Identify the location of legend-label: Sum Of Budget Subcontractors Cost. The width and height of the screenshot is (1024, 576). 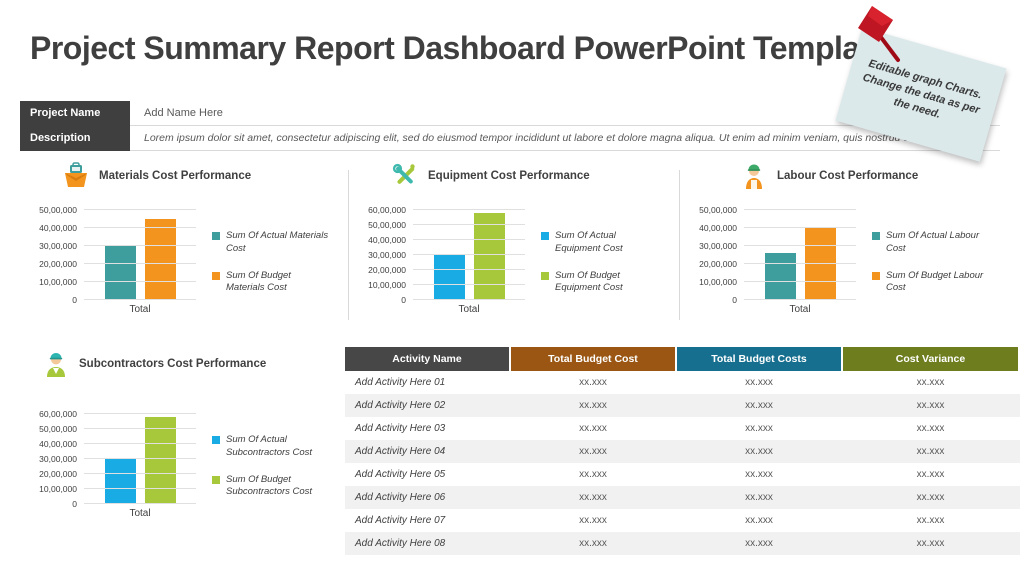
(269, 485).